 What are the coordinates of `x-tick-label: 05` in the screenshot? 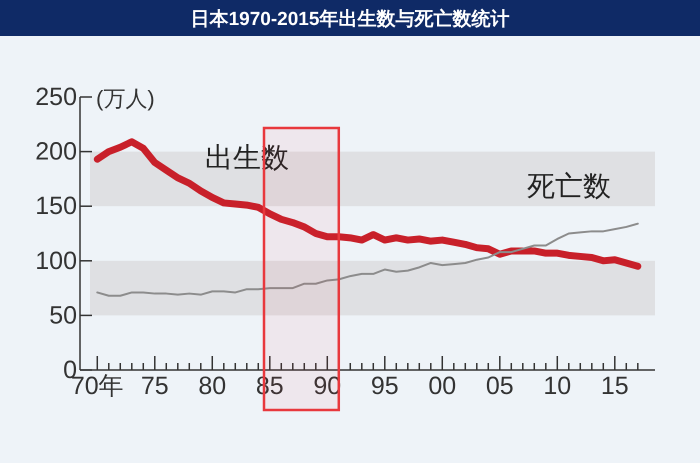 It's located at (500, 386).